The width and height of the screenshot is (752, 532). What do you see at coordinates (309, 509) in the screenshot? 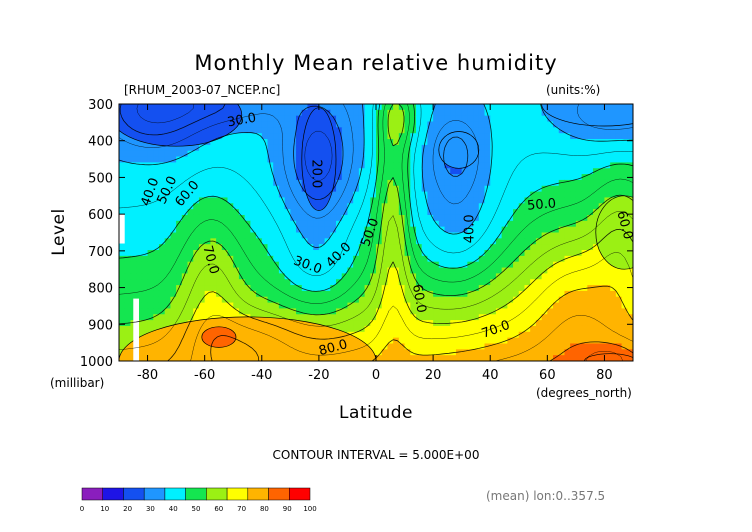
I see `colorbar-label-10: 100` at bounding box center [309, 509].